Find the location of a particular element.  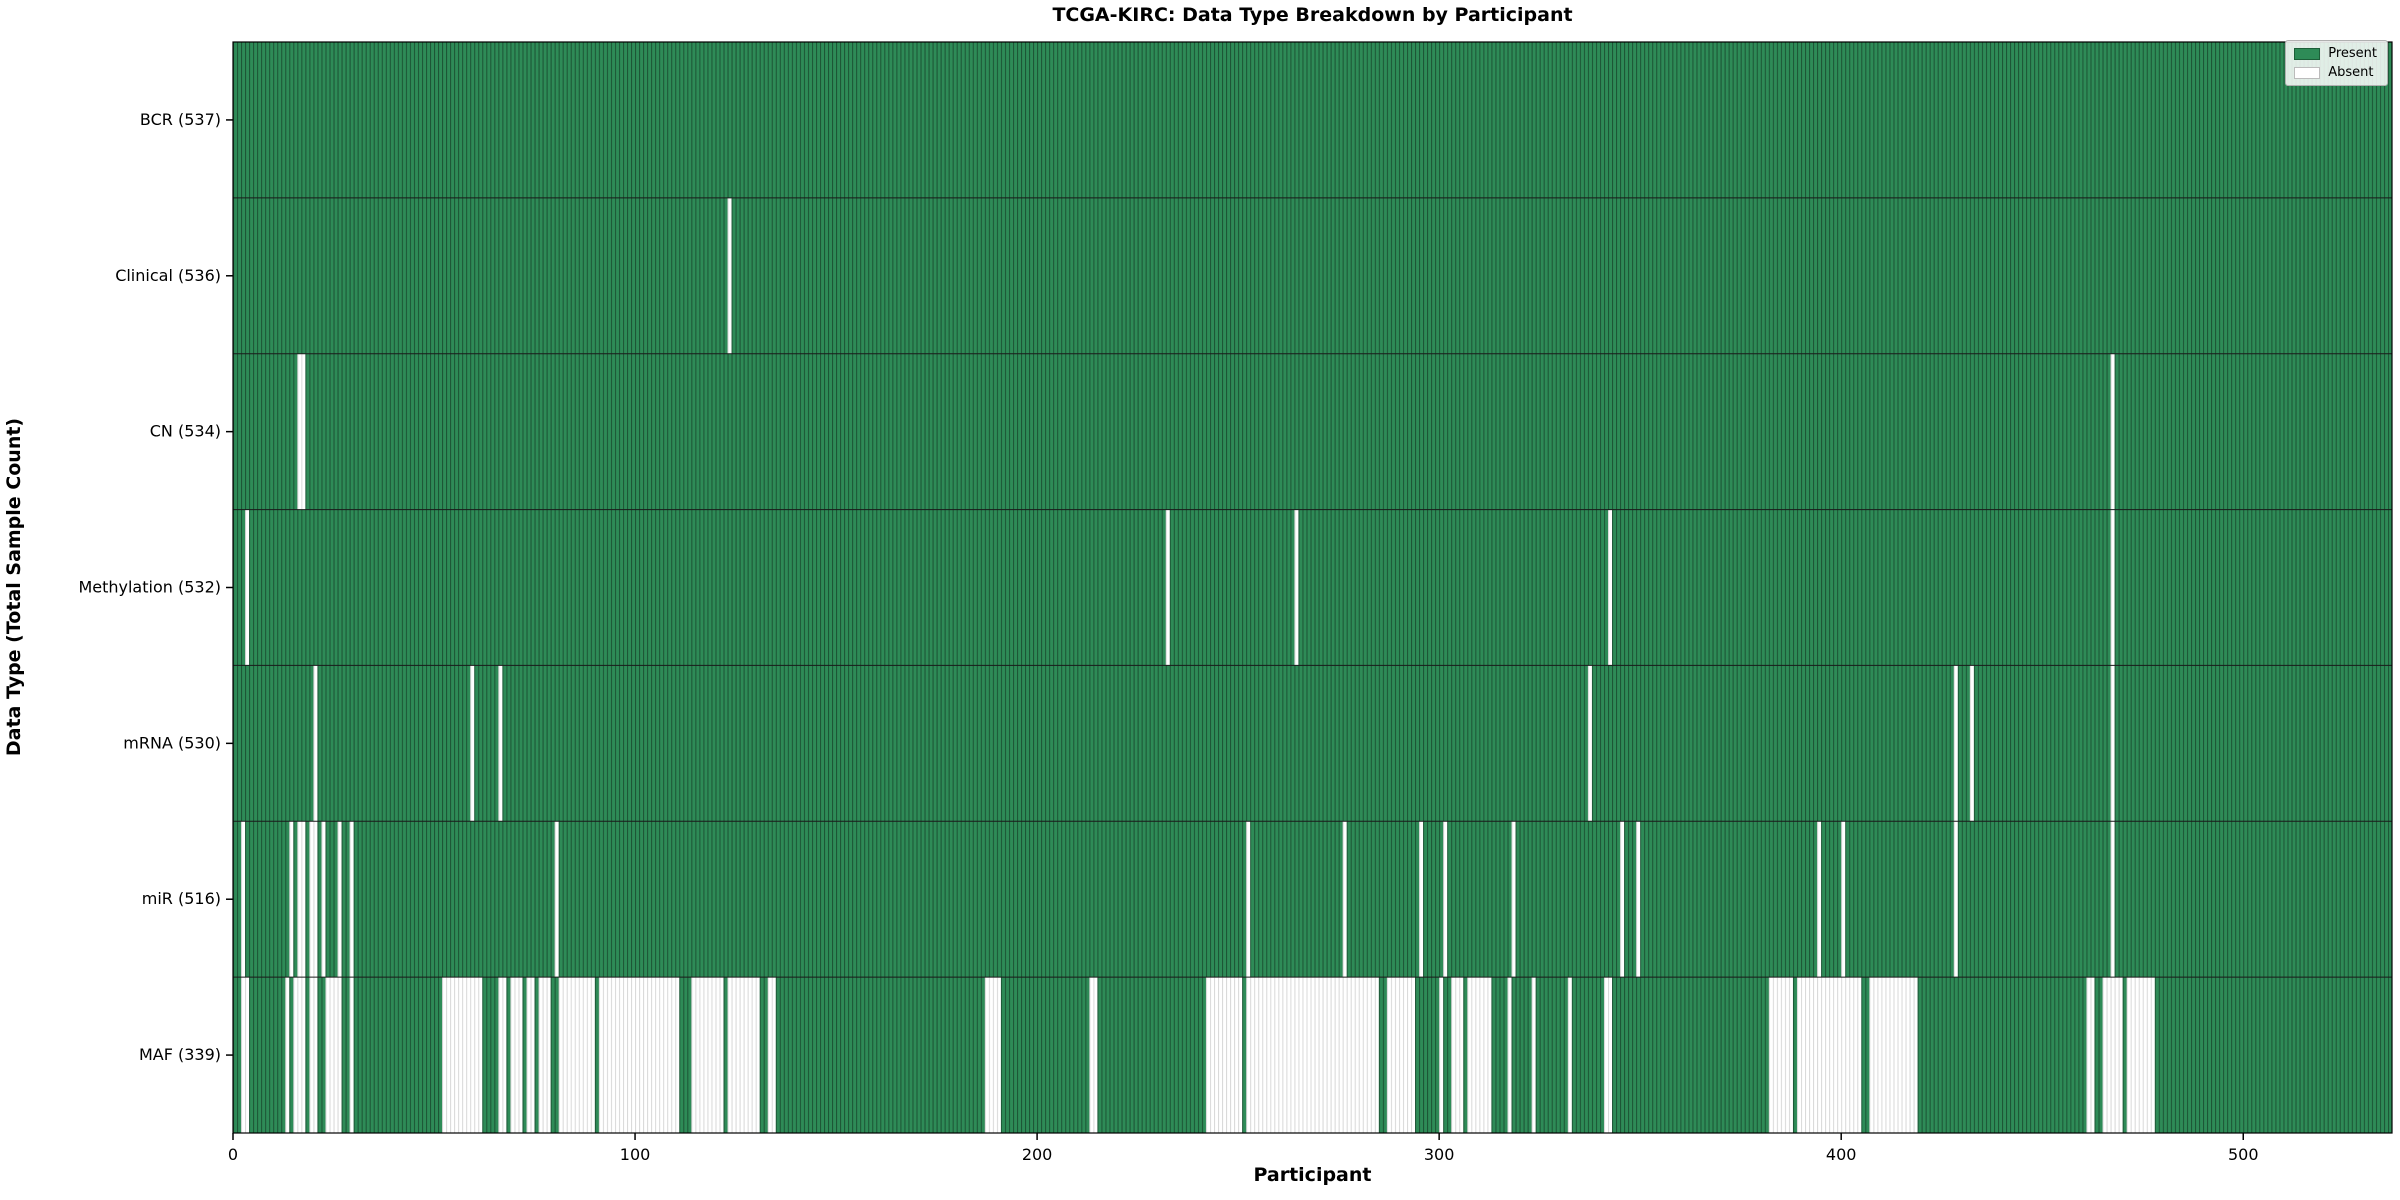

x-tick-label: 400 is located at coordinates (1841, 1154).